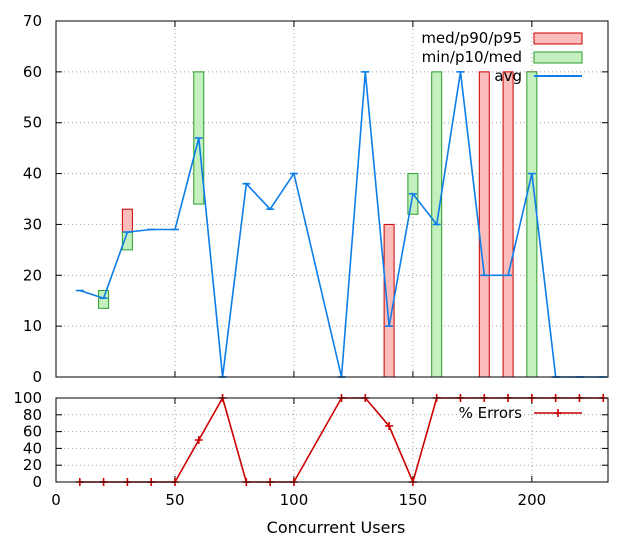 The image size is (640, 540). Describe the element at coordinates (32, 72) in the screenshot. I see `top-y-tick-label: 60` at that location.